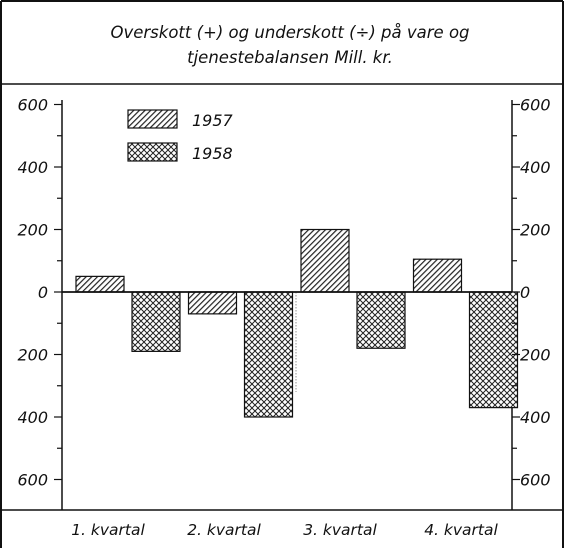 This screenshot has height=548, width=564. Describe the element at coordinates (180, 136) in the screenshot. I see `legend: 1957 1958` at that location.